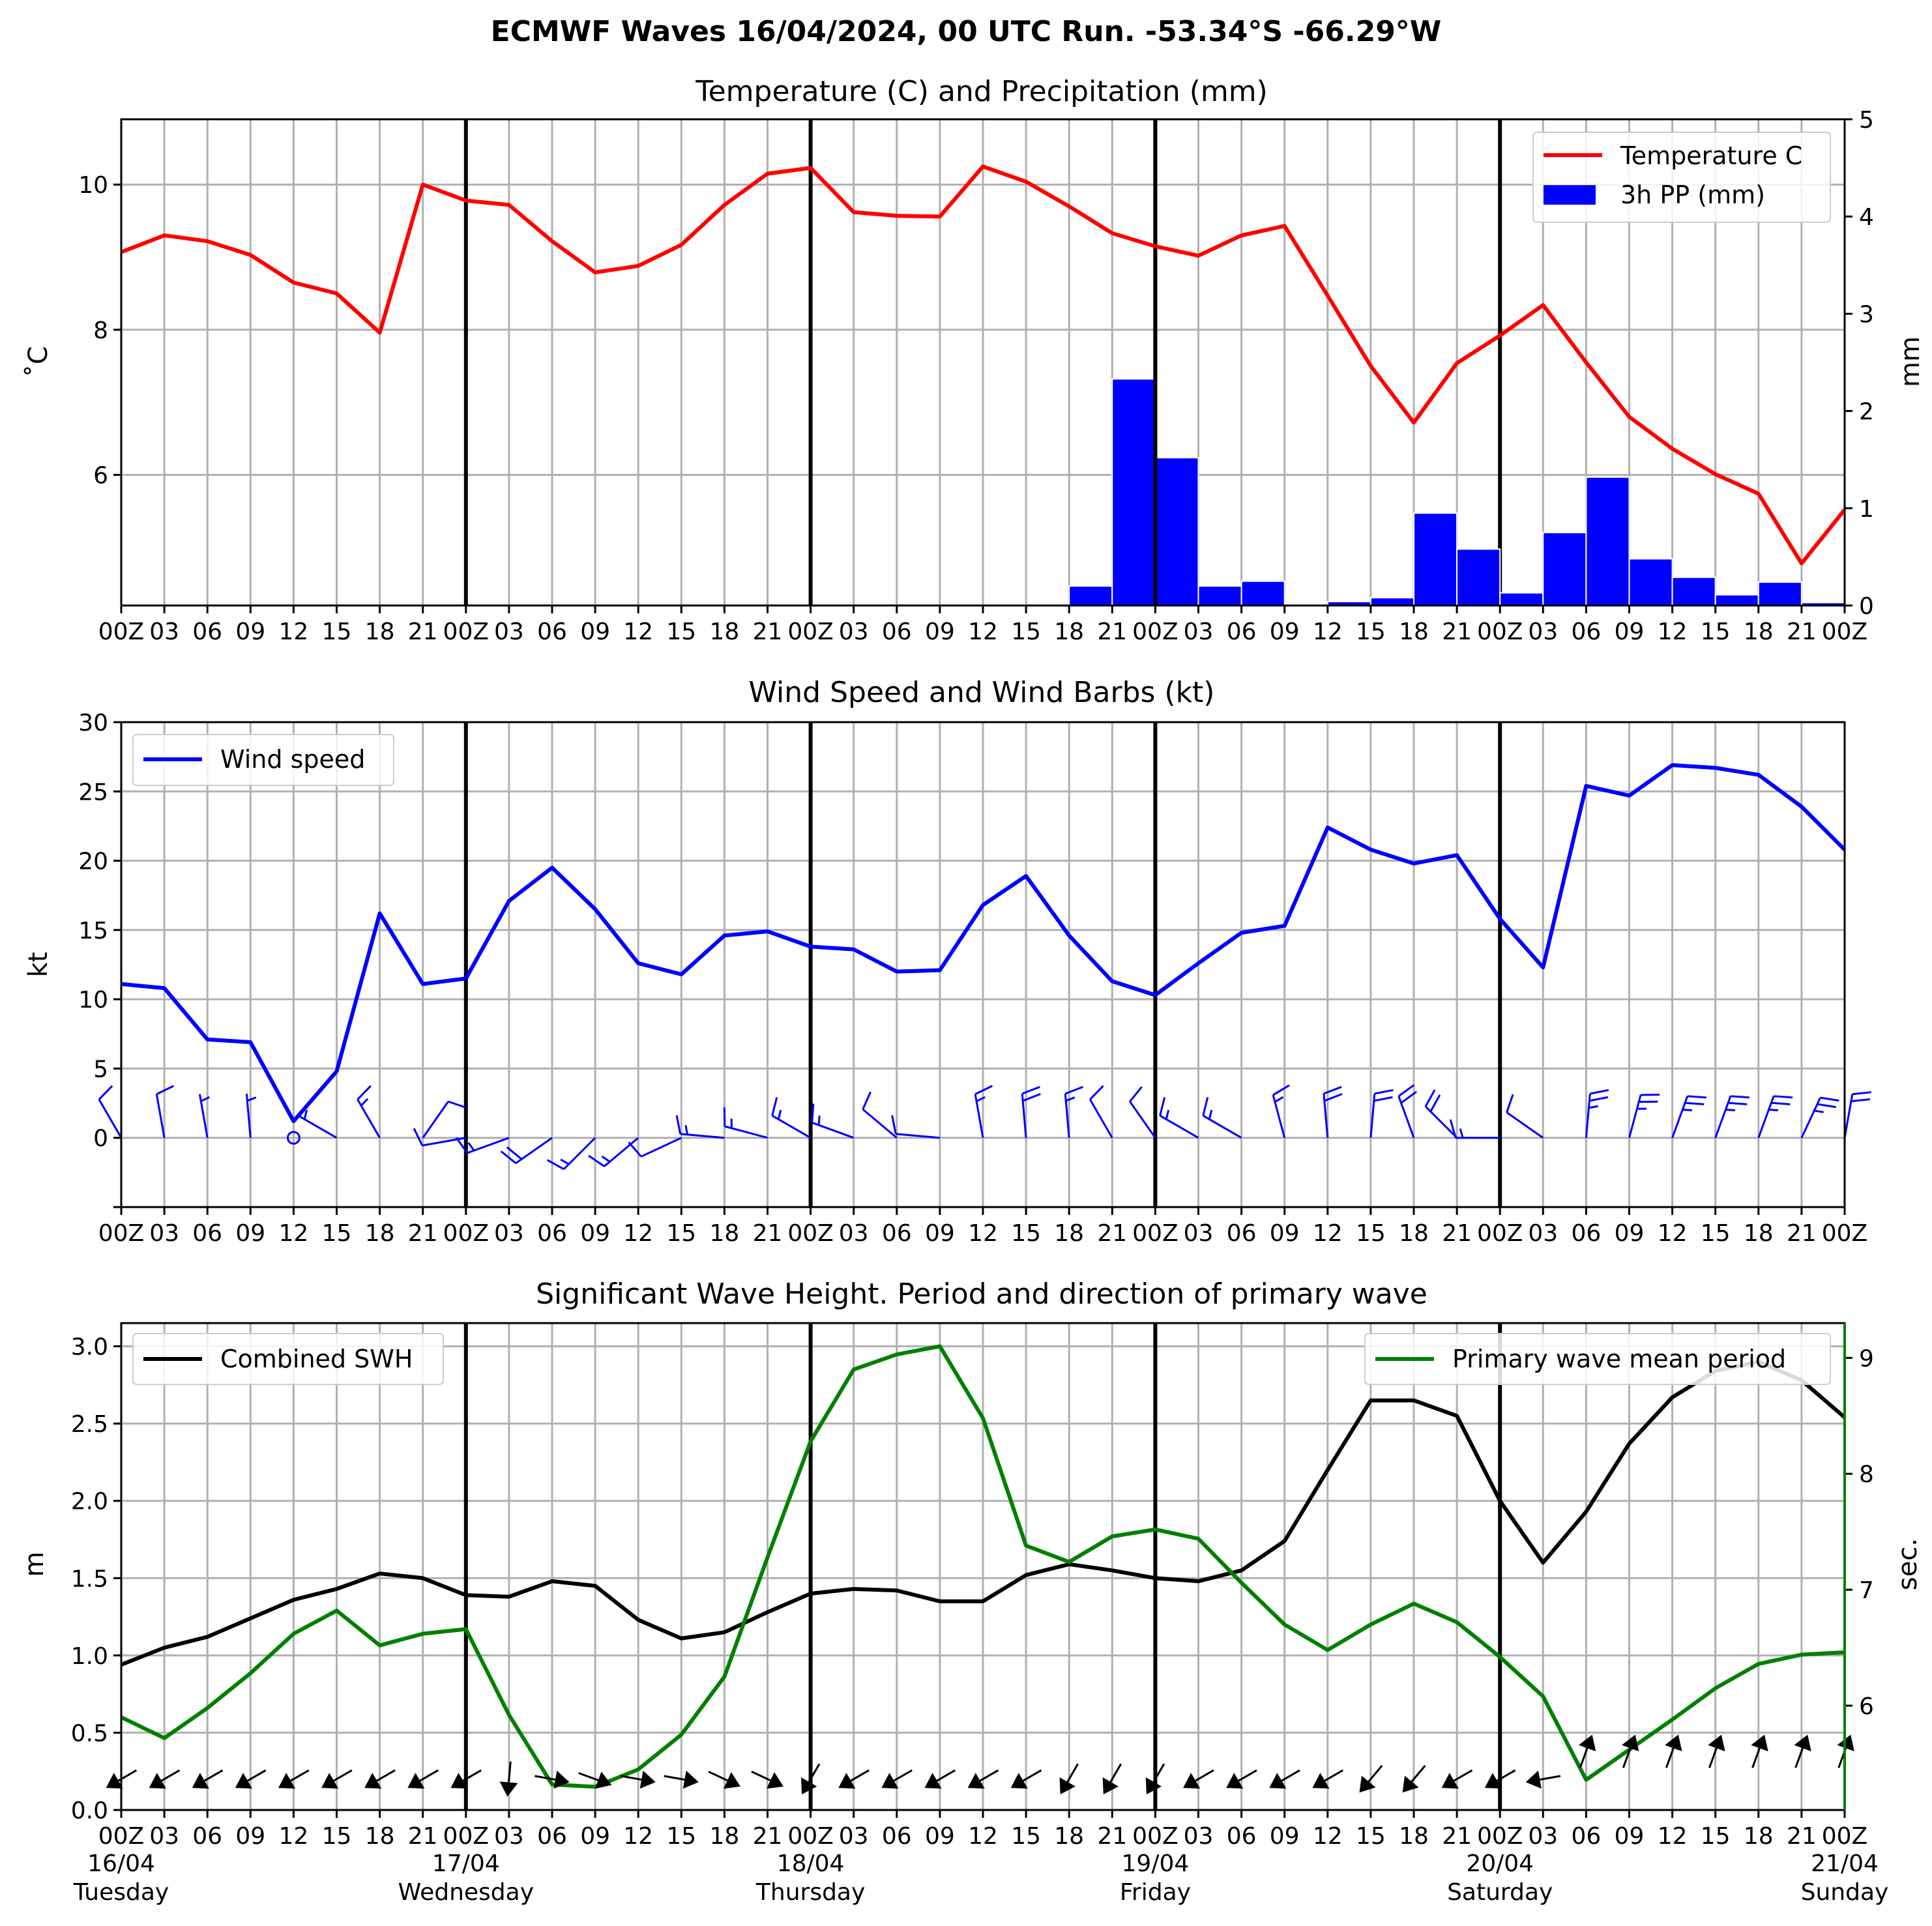 This screenshot has width=1932, height=1926. What do you see at coordinates (1866, 1474) in the screenshot?
I see `y2-tick-label: 8` at bounding box center [1866, 1474].